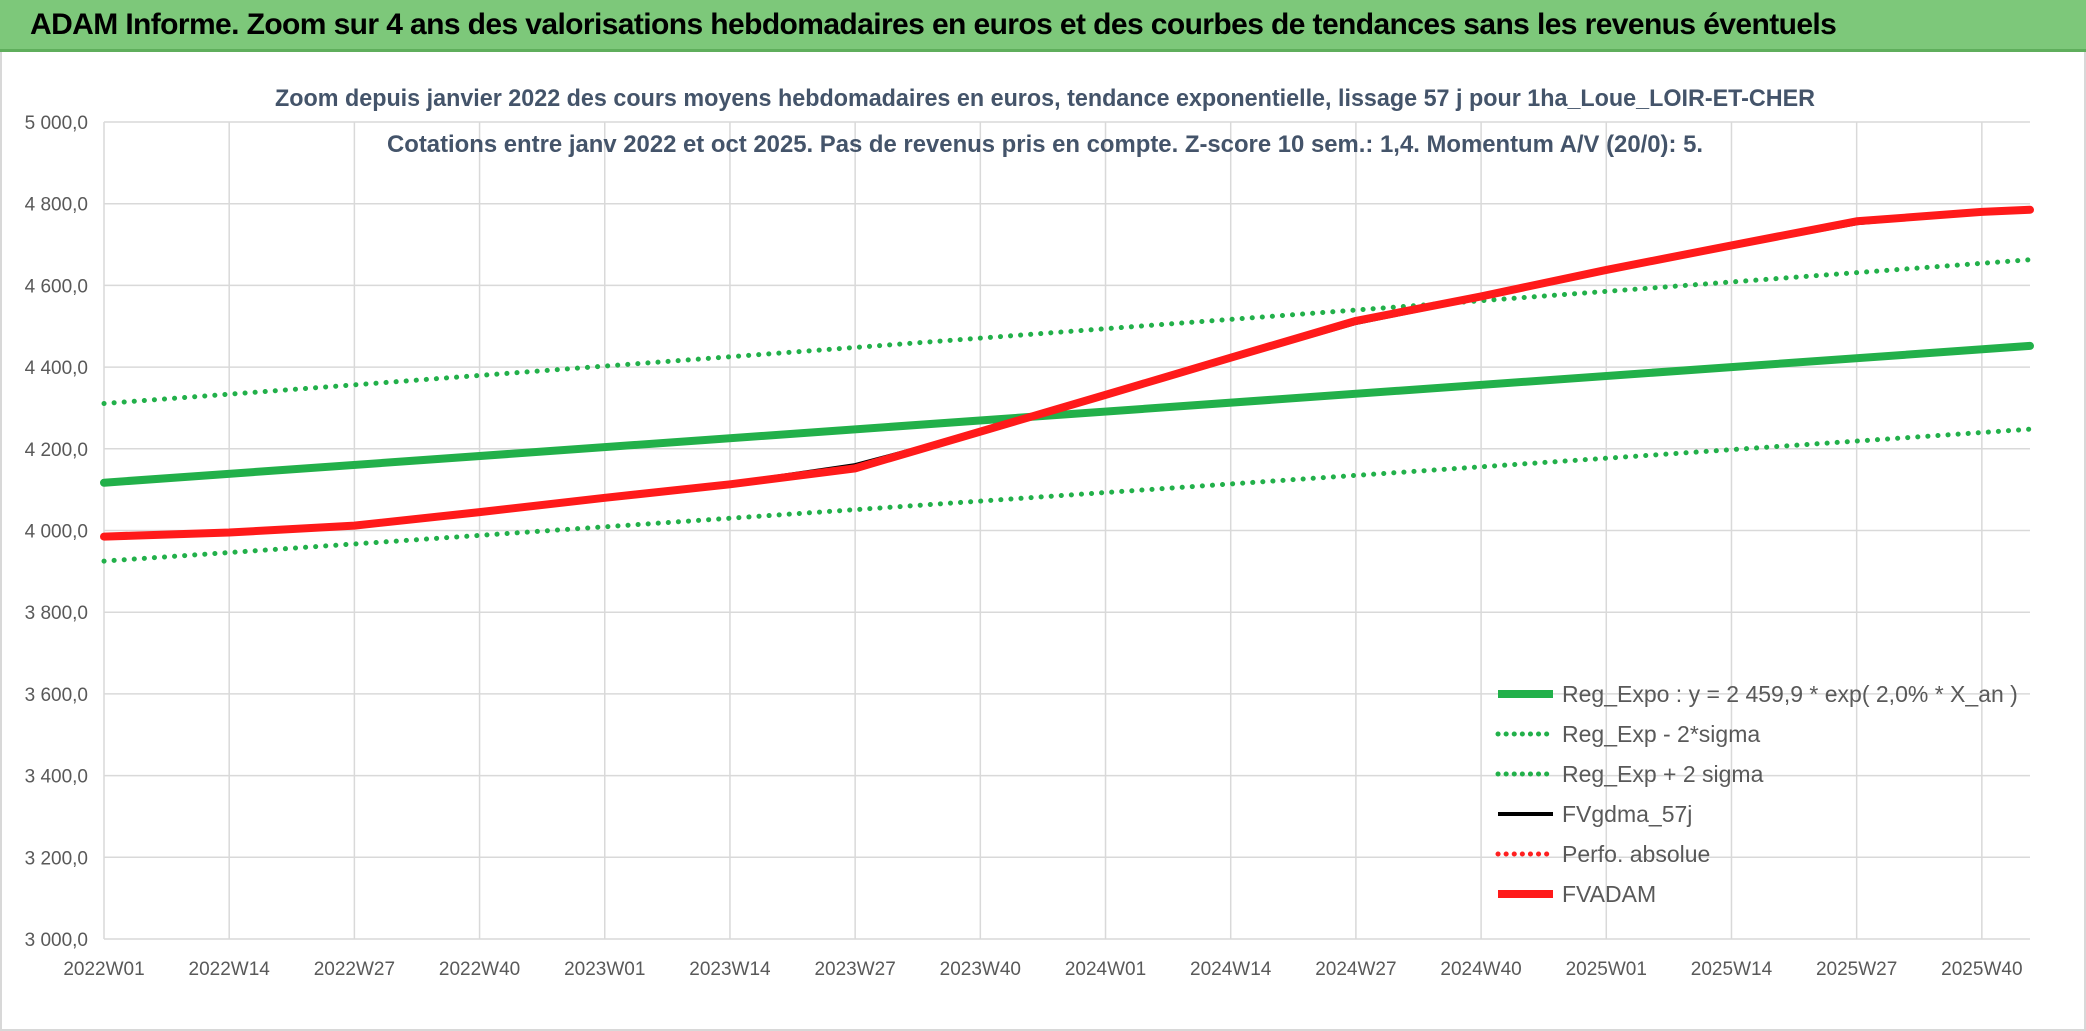 The width and height of the screenshot is (2086, 1031). Describe the element at coordinates (1661, 734) in the screenshot. I see `legend-label: Reg_Exp - 2*sigma` at that location.